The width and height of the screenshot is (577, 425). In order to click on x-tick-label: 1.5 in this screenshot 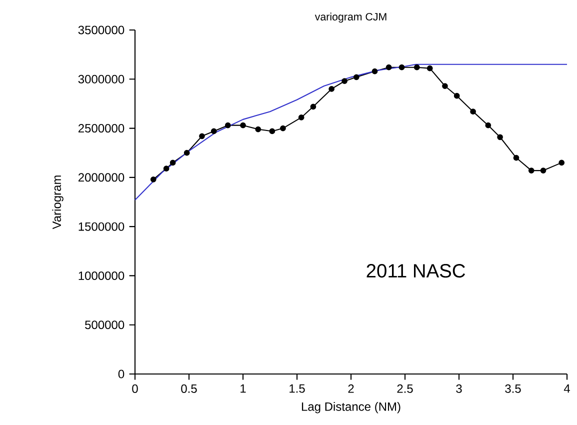, I will do `click(297, 388)`.